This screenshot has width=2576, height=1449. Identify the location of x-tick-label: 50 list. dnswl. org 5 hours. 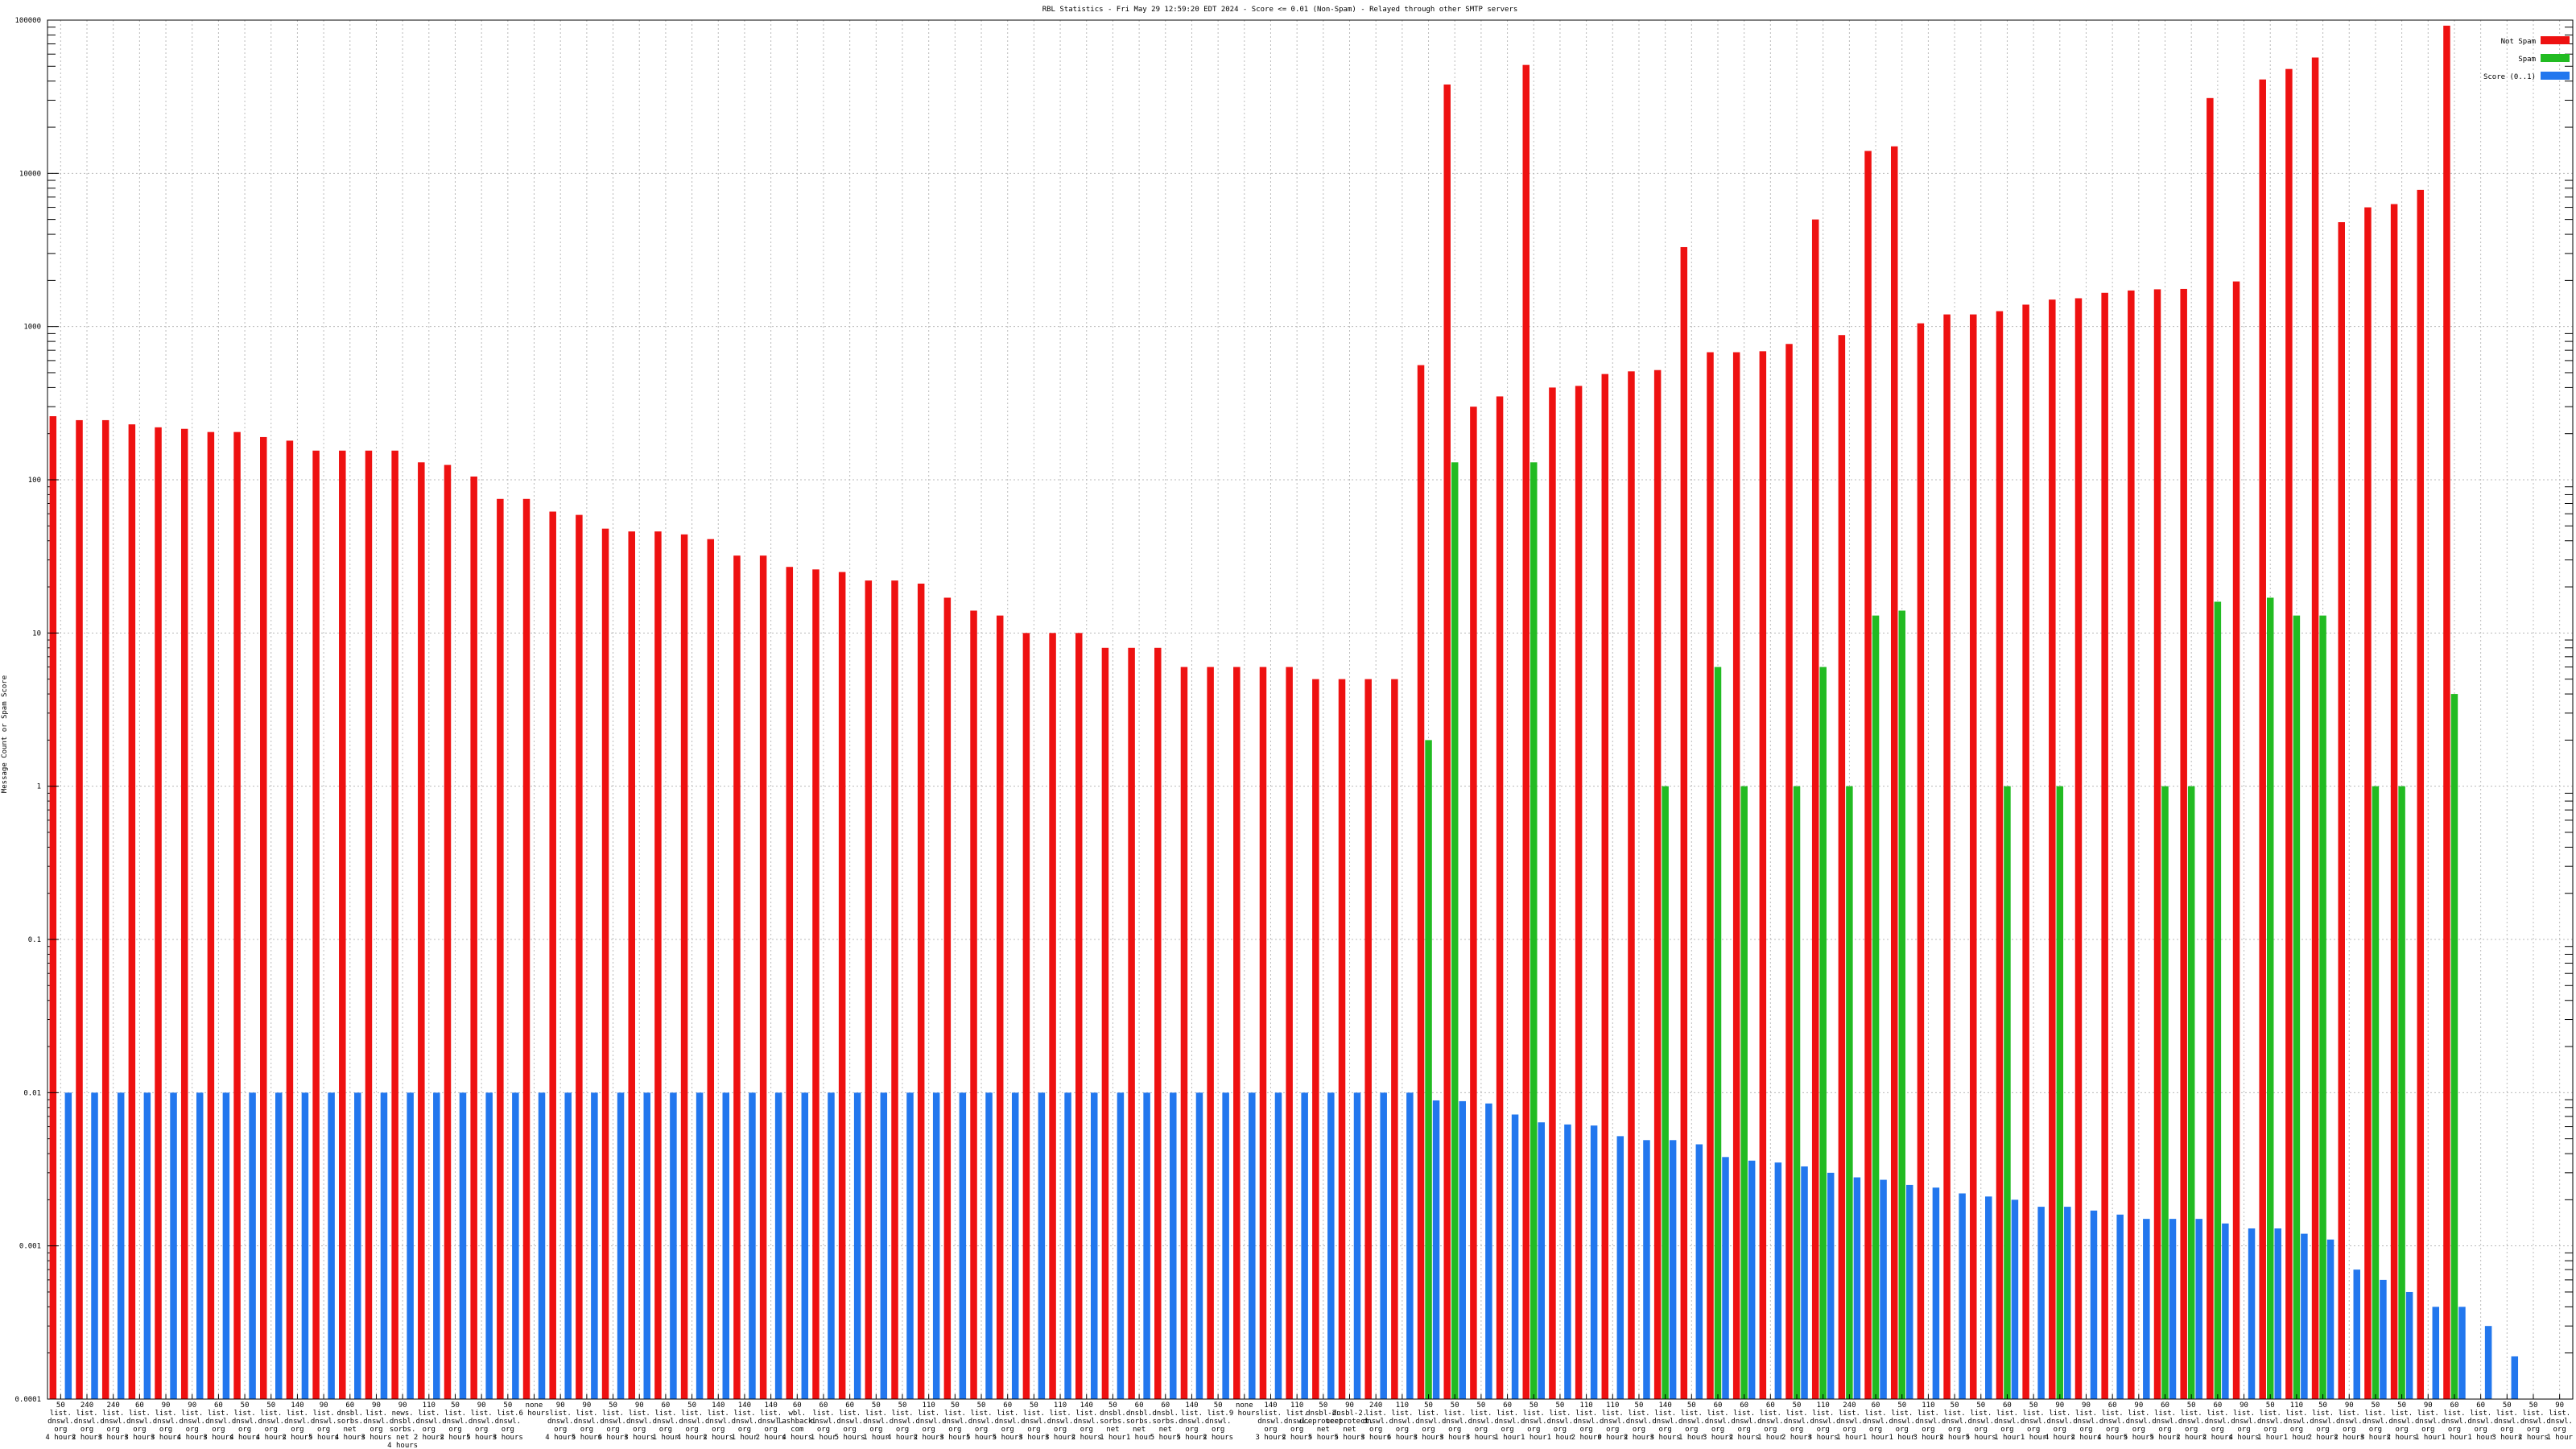
(1981, 1422).